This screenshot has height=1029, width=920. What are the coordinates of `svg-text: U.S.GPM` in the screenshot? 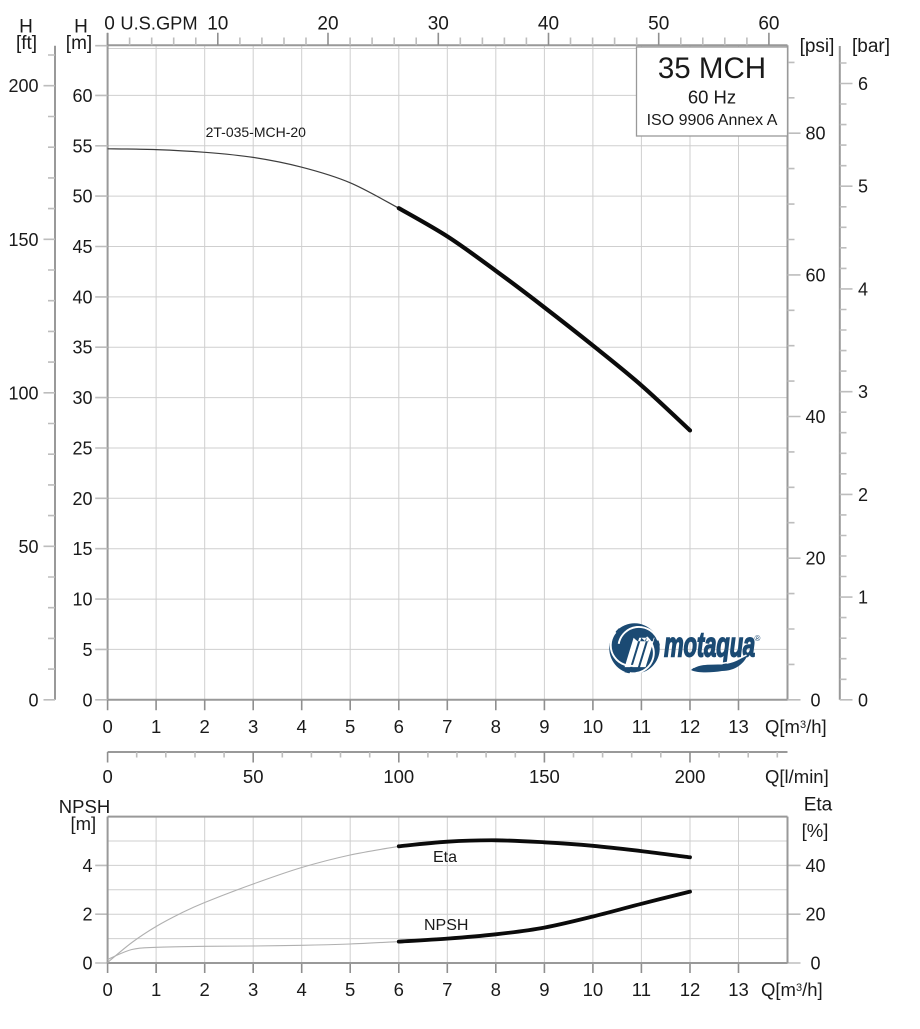 It's located at (158, 23).